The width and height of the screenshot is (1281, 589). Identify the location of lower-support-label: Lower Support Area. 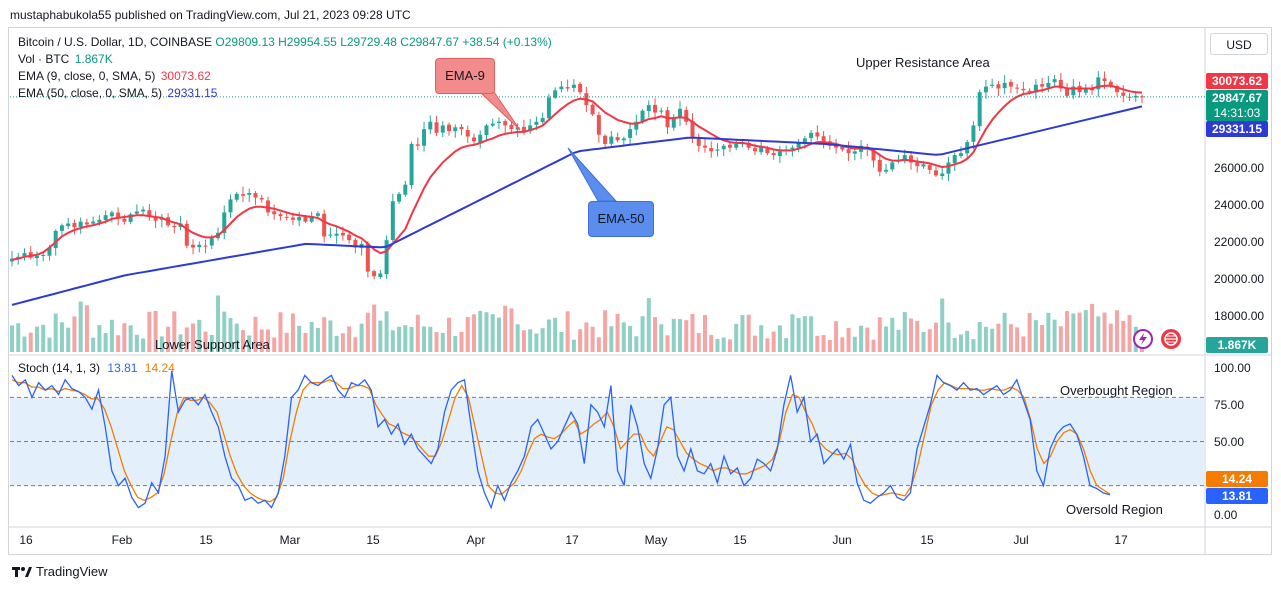
(212, 344).